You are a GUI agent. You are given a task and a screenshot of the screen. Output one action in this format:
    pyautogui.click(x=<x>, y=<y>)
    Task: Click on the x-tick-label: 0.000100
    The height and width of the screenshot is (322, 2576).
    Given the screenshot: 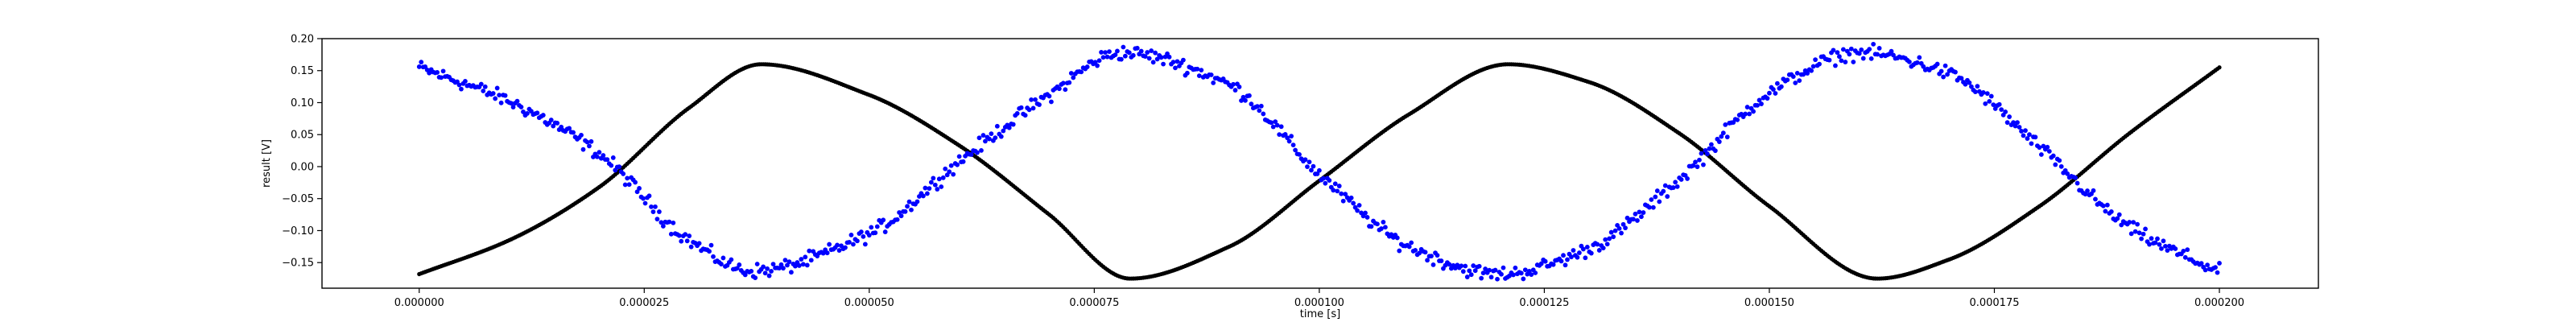 What is the action you would take?
    pyautogui.click(x=1319, y=303)
    